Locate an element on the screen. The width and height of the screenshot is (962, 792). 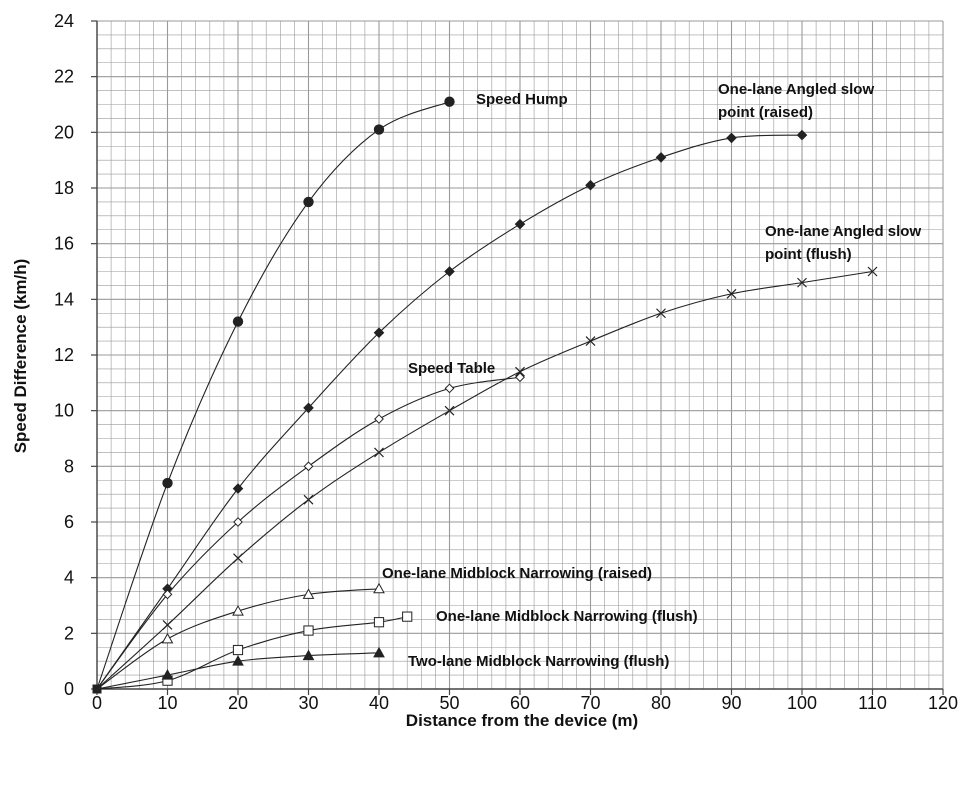
y-tick-label: 18 is located at coordinates (64, 188).